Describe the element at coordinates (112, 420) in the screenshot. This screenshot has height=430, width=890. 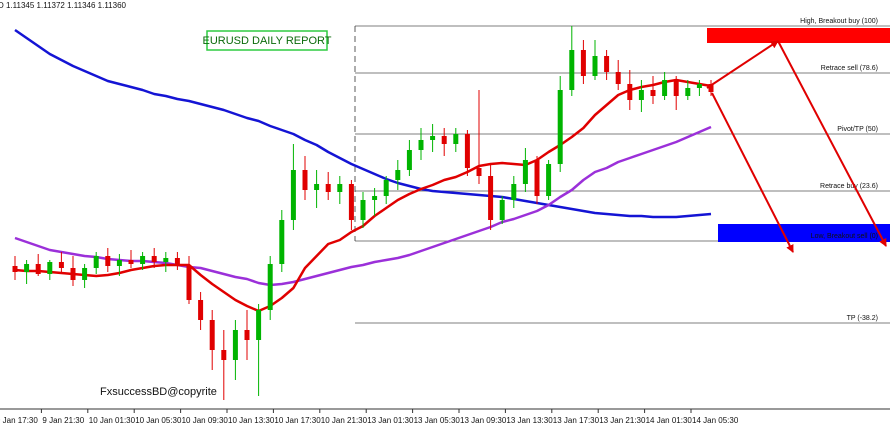
I see `x-tick-label: 10 Jan 01:30` at that location.